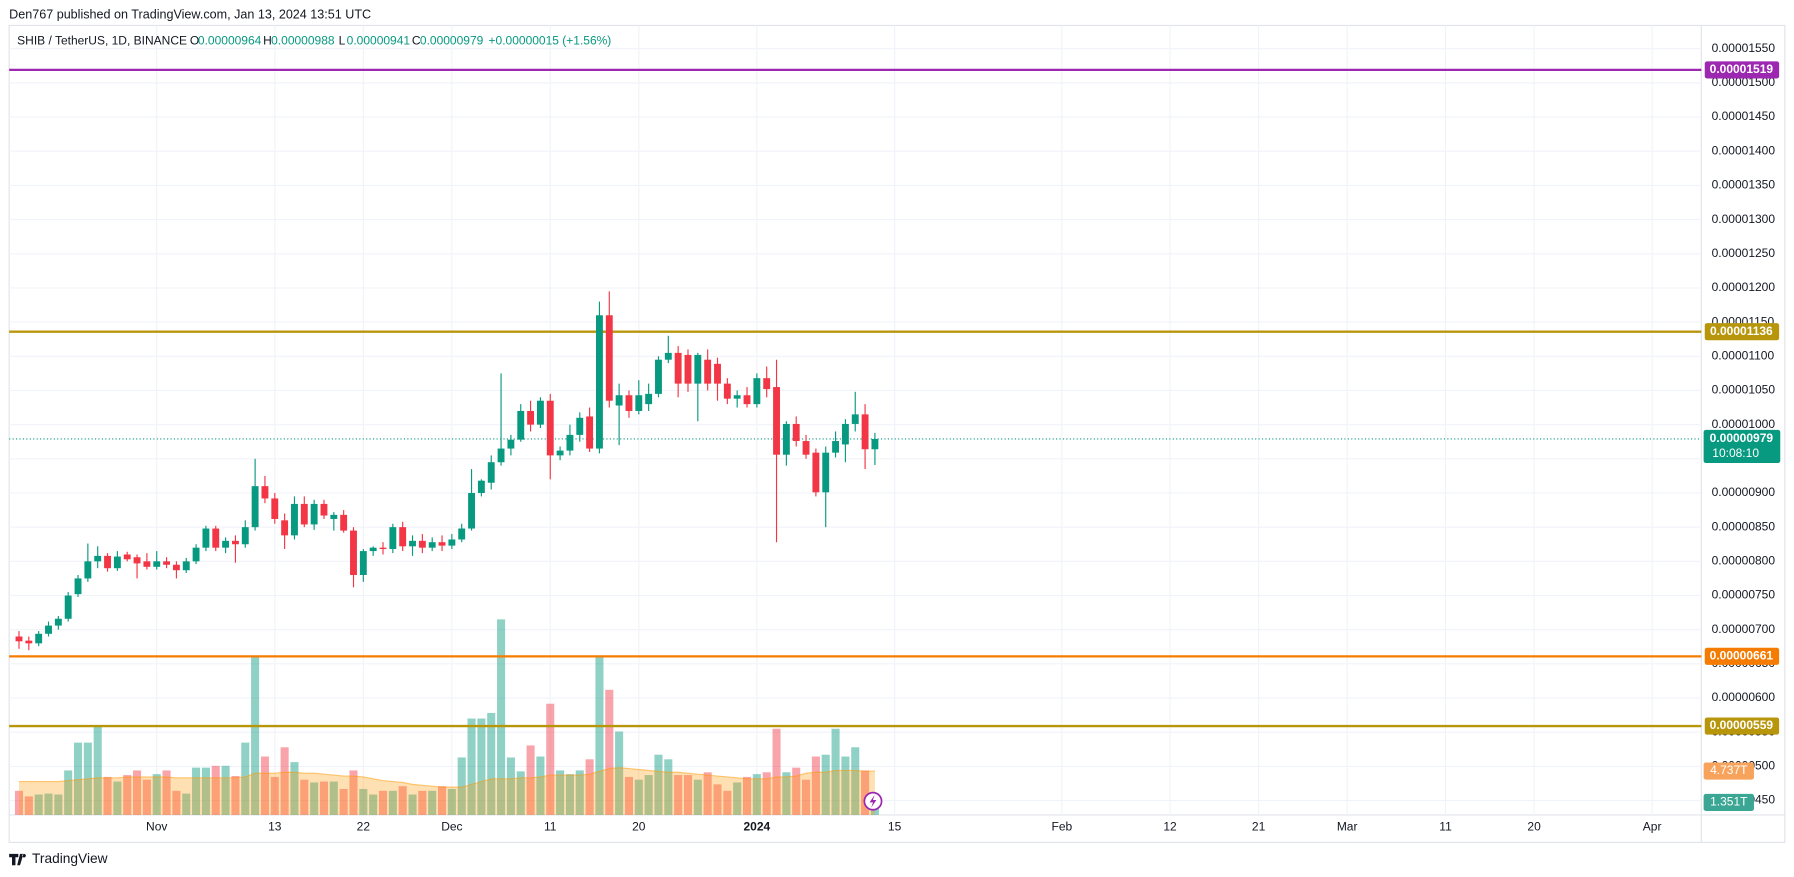  What do you see at coordinates (17, 859) in the screenshot?
I see `tradingview-logo` at bounding box center [17, 859].